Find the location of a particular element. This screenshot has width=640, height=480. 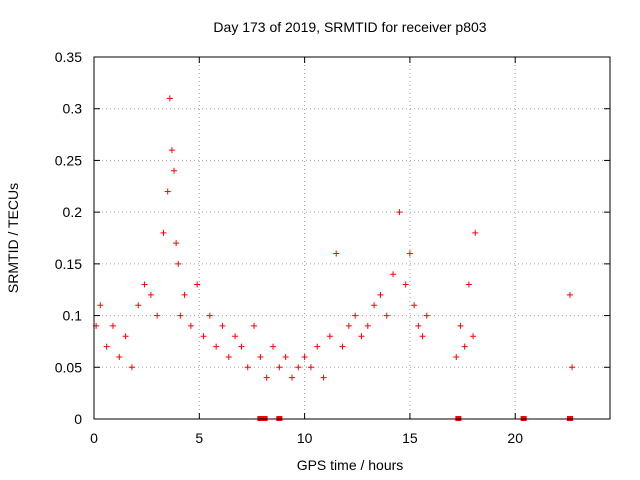

x-tick-label: 20 is located at coordinates (515, 438).